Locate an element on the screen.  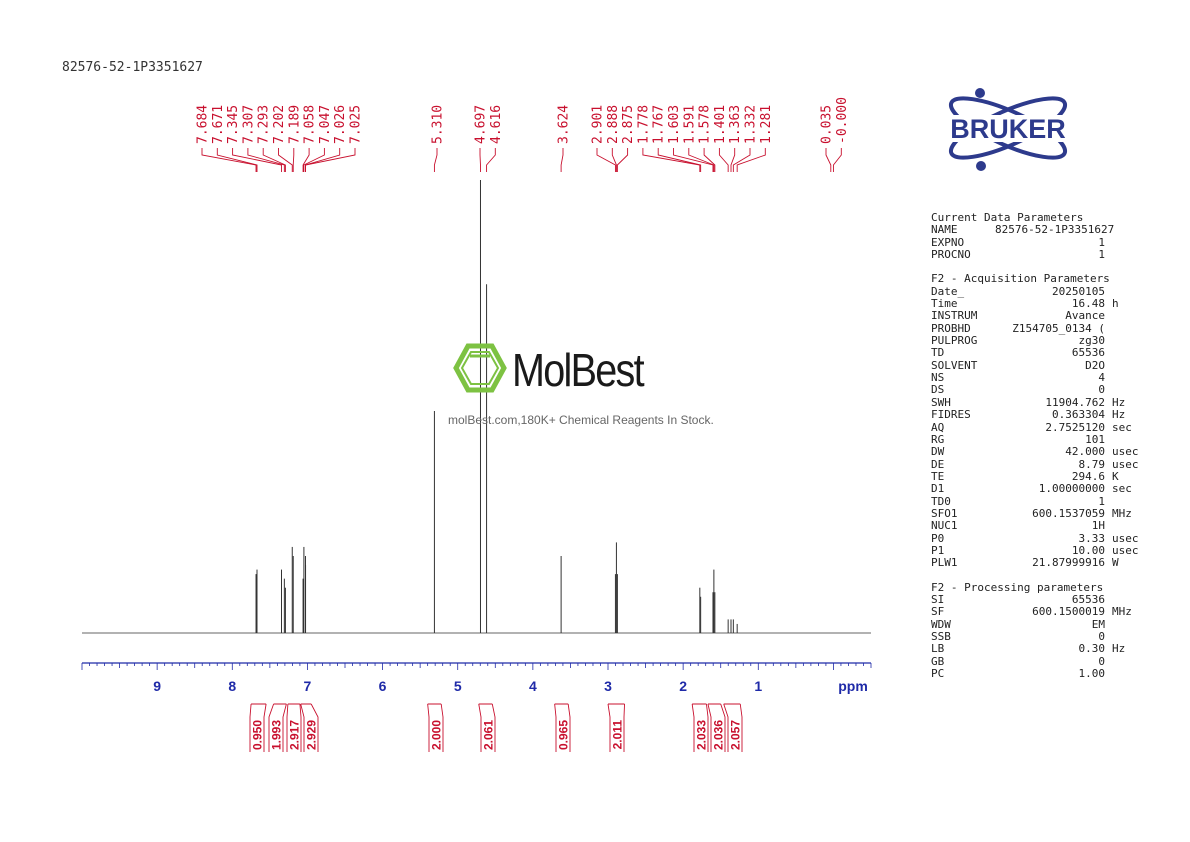
param-key: TD0 is located at coordinates (941, 501).